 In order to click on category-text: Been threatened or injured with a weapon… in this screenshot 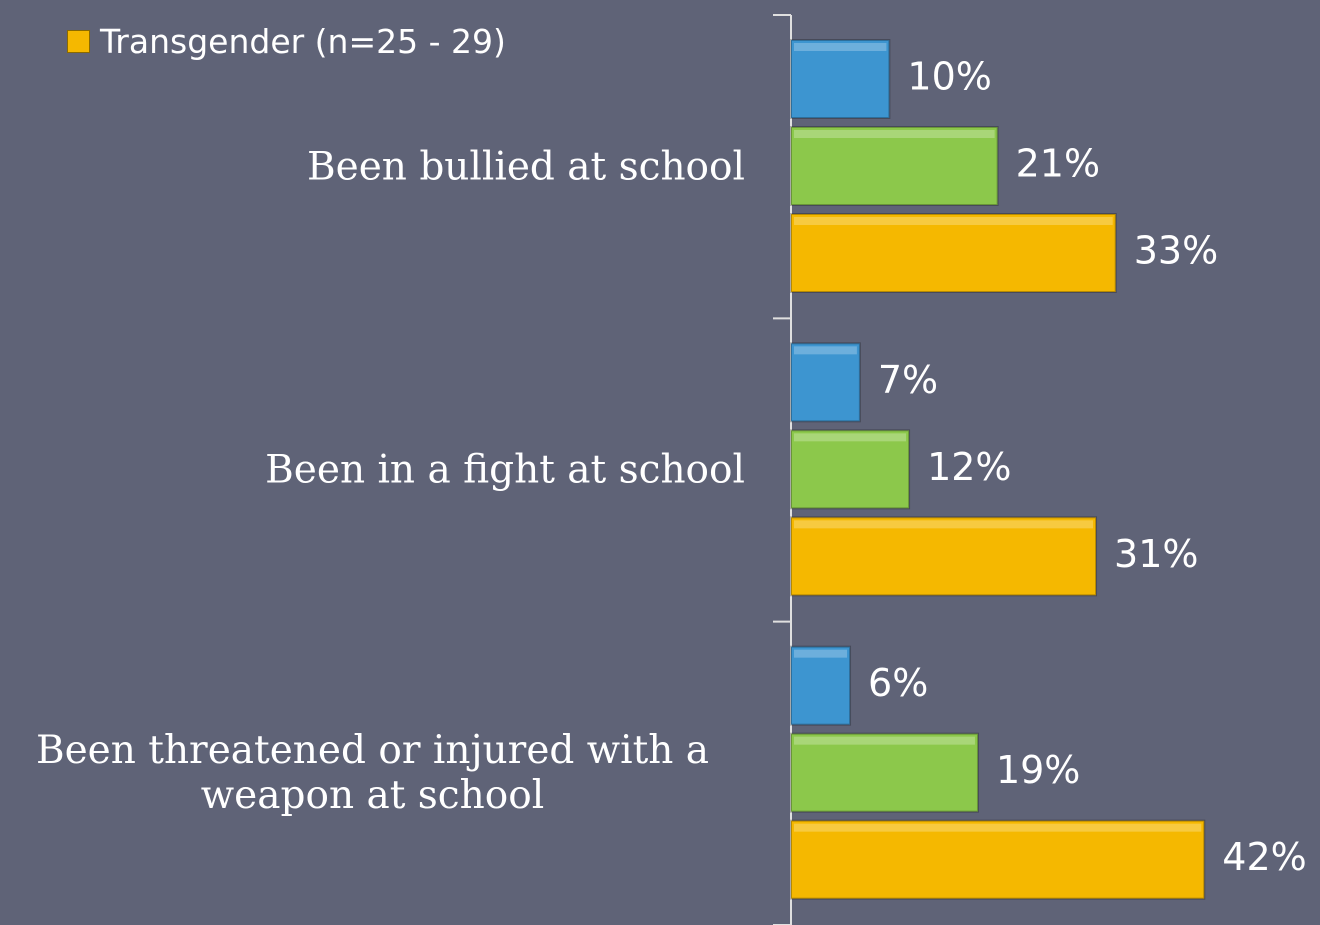, I will do `click(372, 773)`.